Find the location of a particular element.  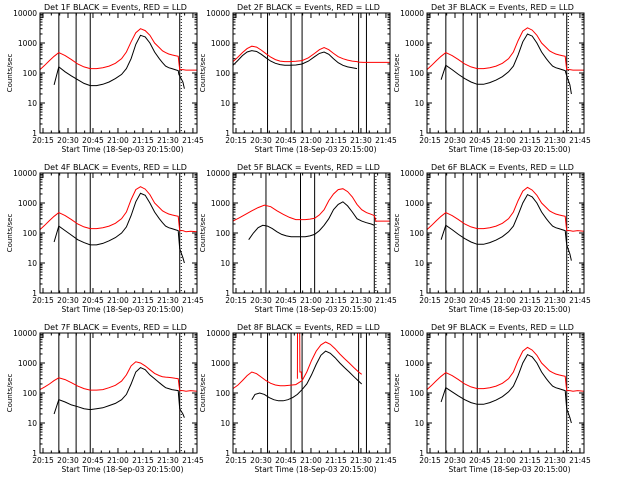

panel-title: Det 8F BLACK = Events, RED = LLD is located at coordinates (308, 327).